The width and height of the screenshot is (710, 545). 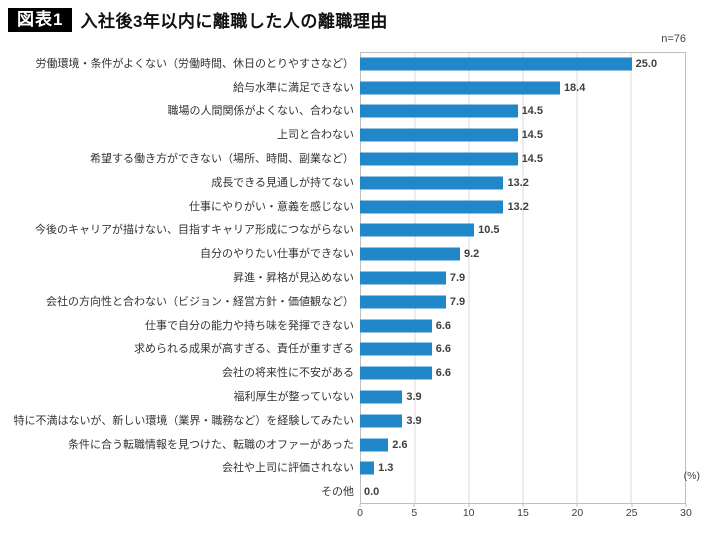 What do you see at coordinates (686, 513) in the screenshot?
I see `x-tick-label: 30` at bounding box center [686, 513].